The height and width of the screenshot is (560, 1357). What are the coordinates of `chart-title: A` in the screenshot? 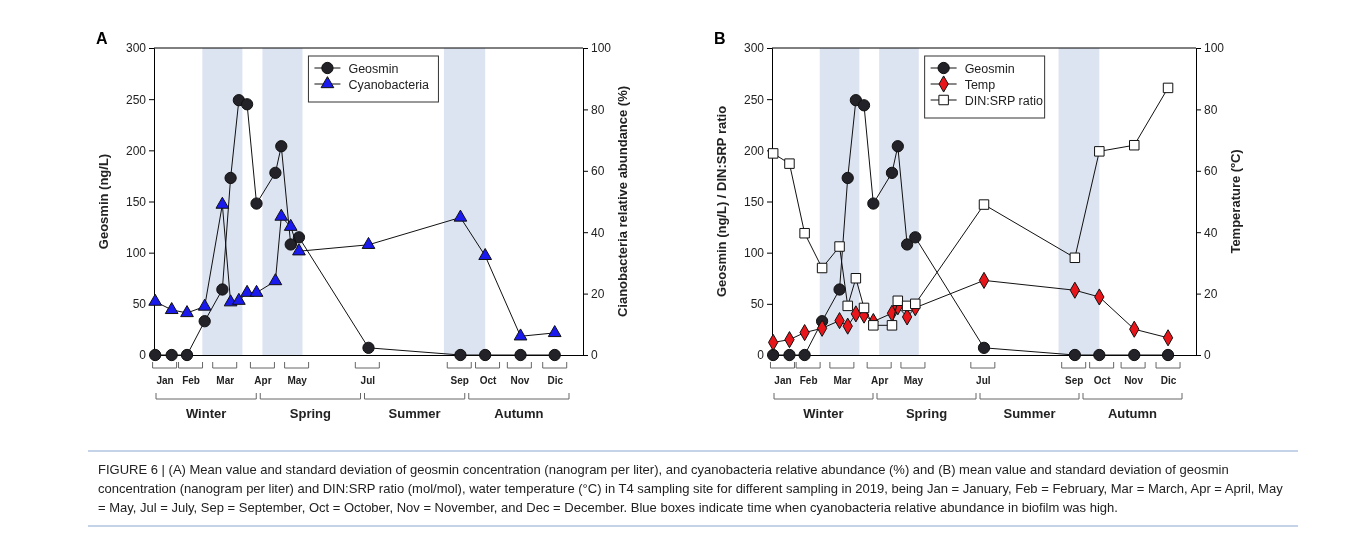 It's located at (102, 38).